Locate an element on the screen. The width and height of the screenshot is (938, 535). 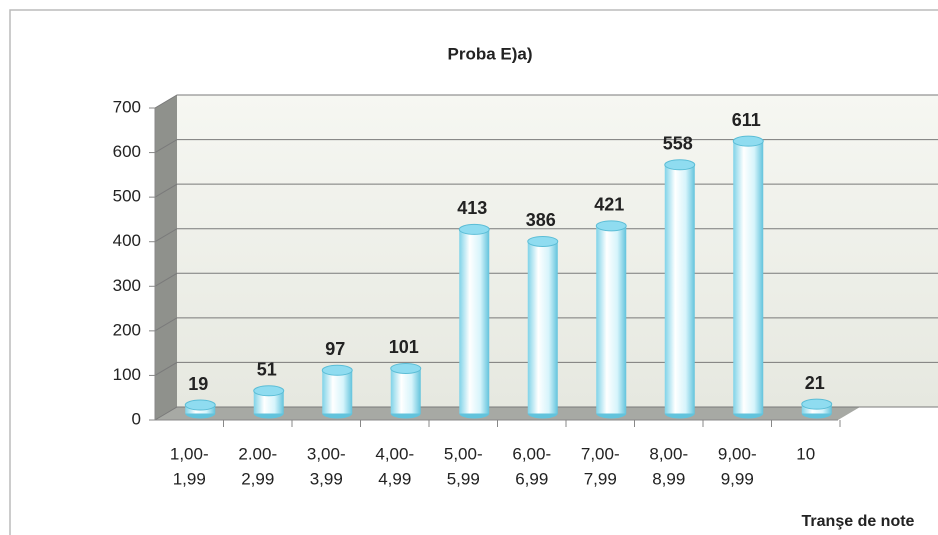
x-tick-label: 3,99 is located at coordinates (326, 478).